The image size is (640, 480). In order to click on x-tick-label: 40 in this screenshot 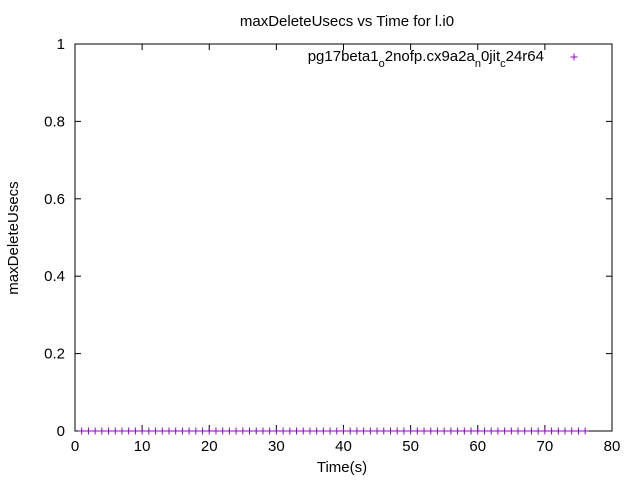, I will do `click(343, 446)`.